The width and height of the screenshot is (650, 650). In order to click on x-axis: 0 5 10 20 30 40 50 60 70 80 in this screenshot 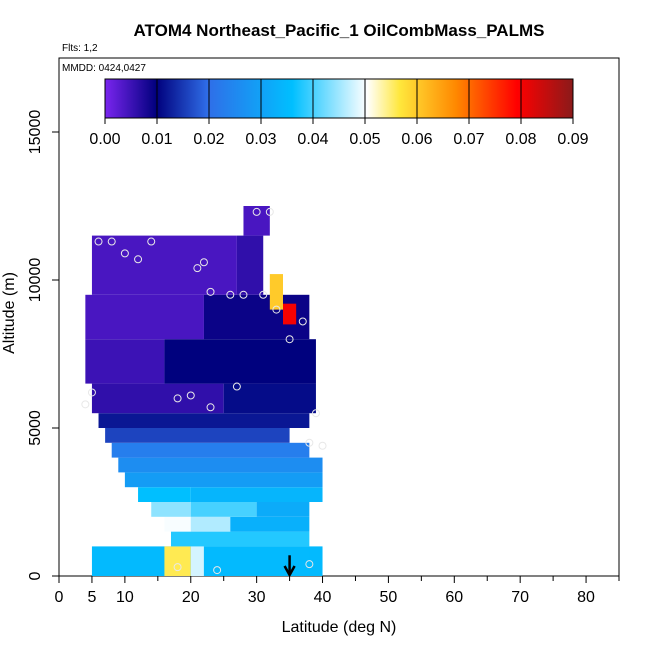, I will do `click(337, 591)`.